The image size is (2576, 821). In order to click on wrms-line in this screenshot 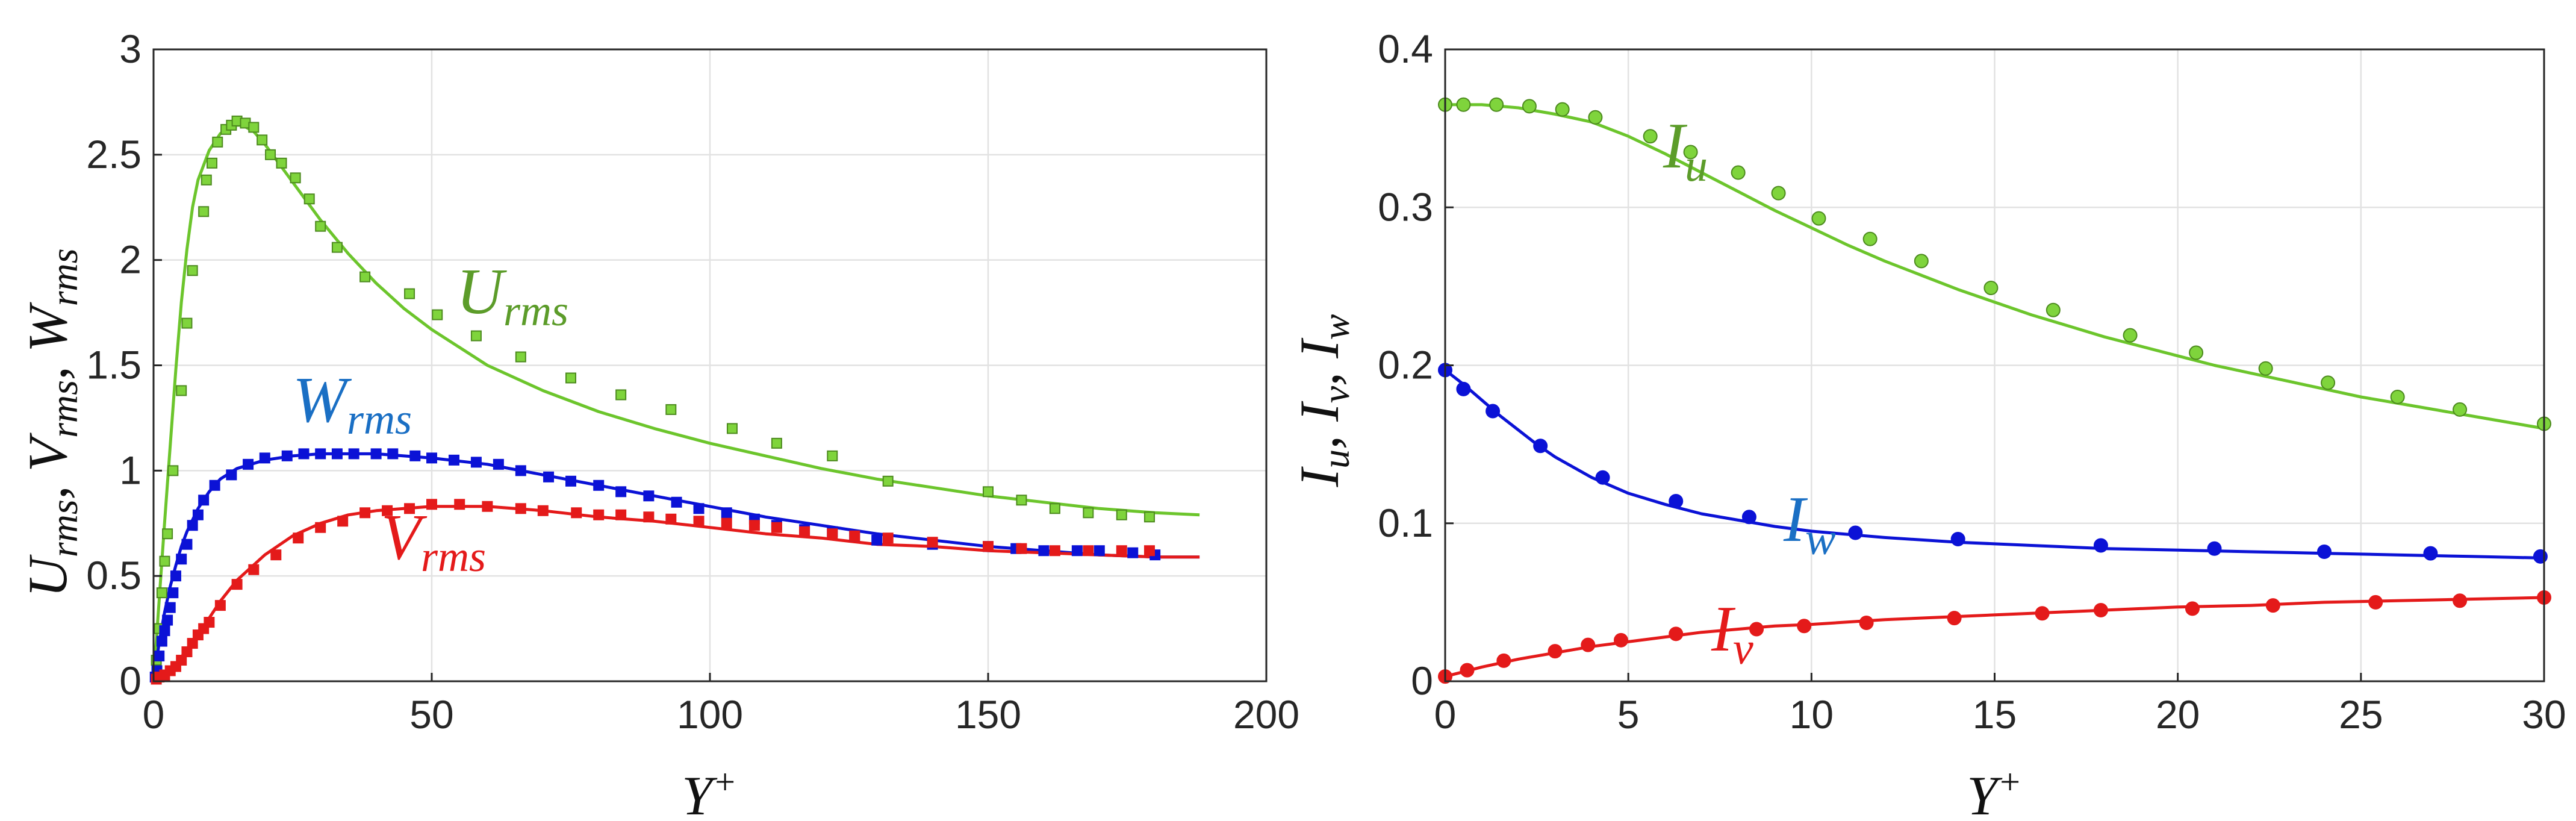, I will do `click(676, 567)`.